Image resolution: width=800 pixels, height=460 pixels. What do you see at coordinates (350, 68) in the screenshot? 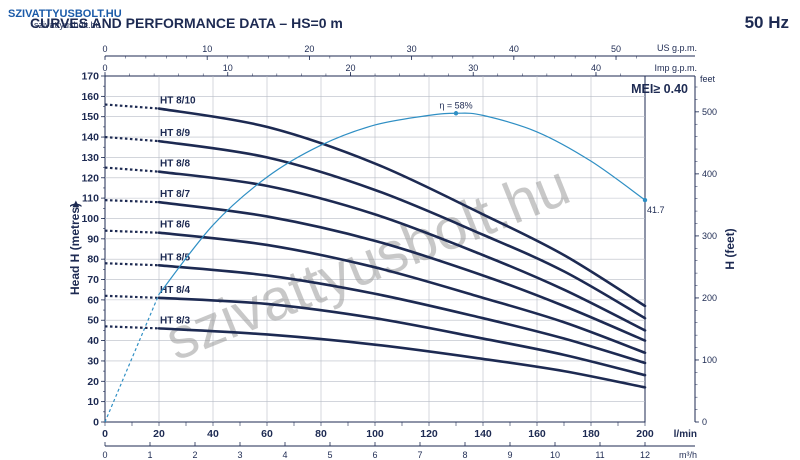
I see `imp-gpm-tick-label: 20` at bounding box center [350, 68].